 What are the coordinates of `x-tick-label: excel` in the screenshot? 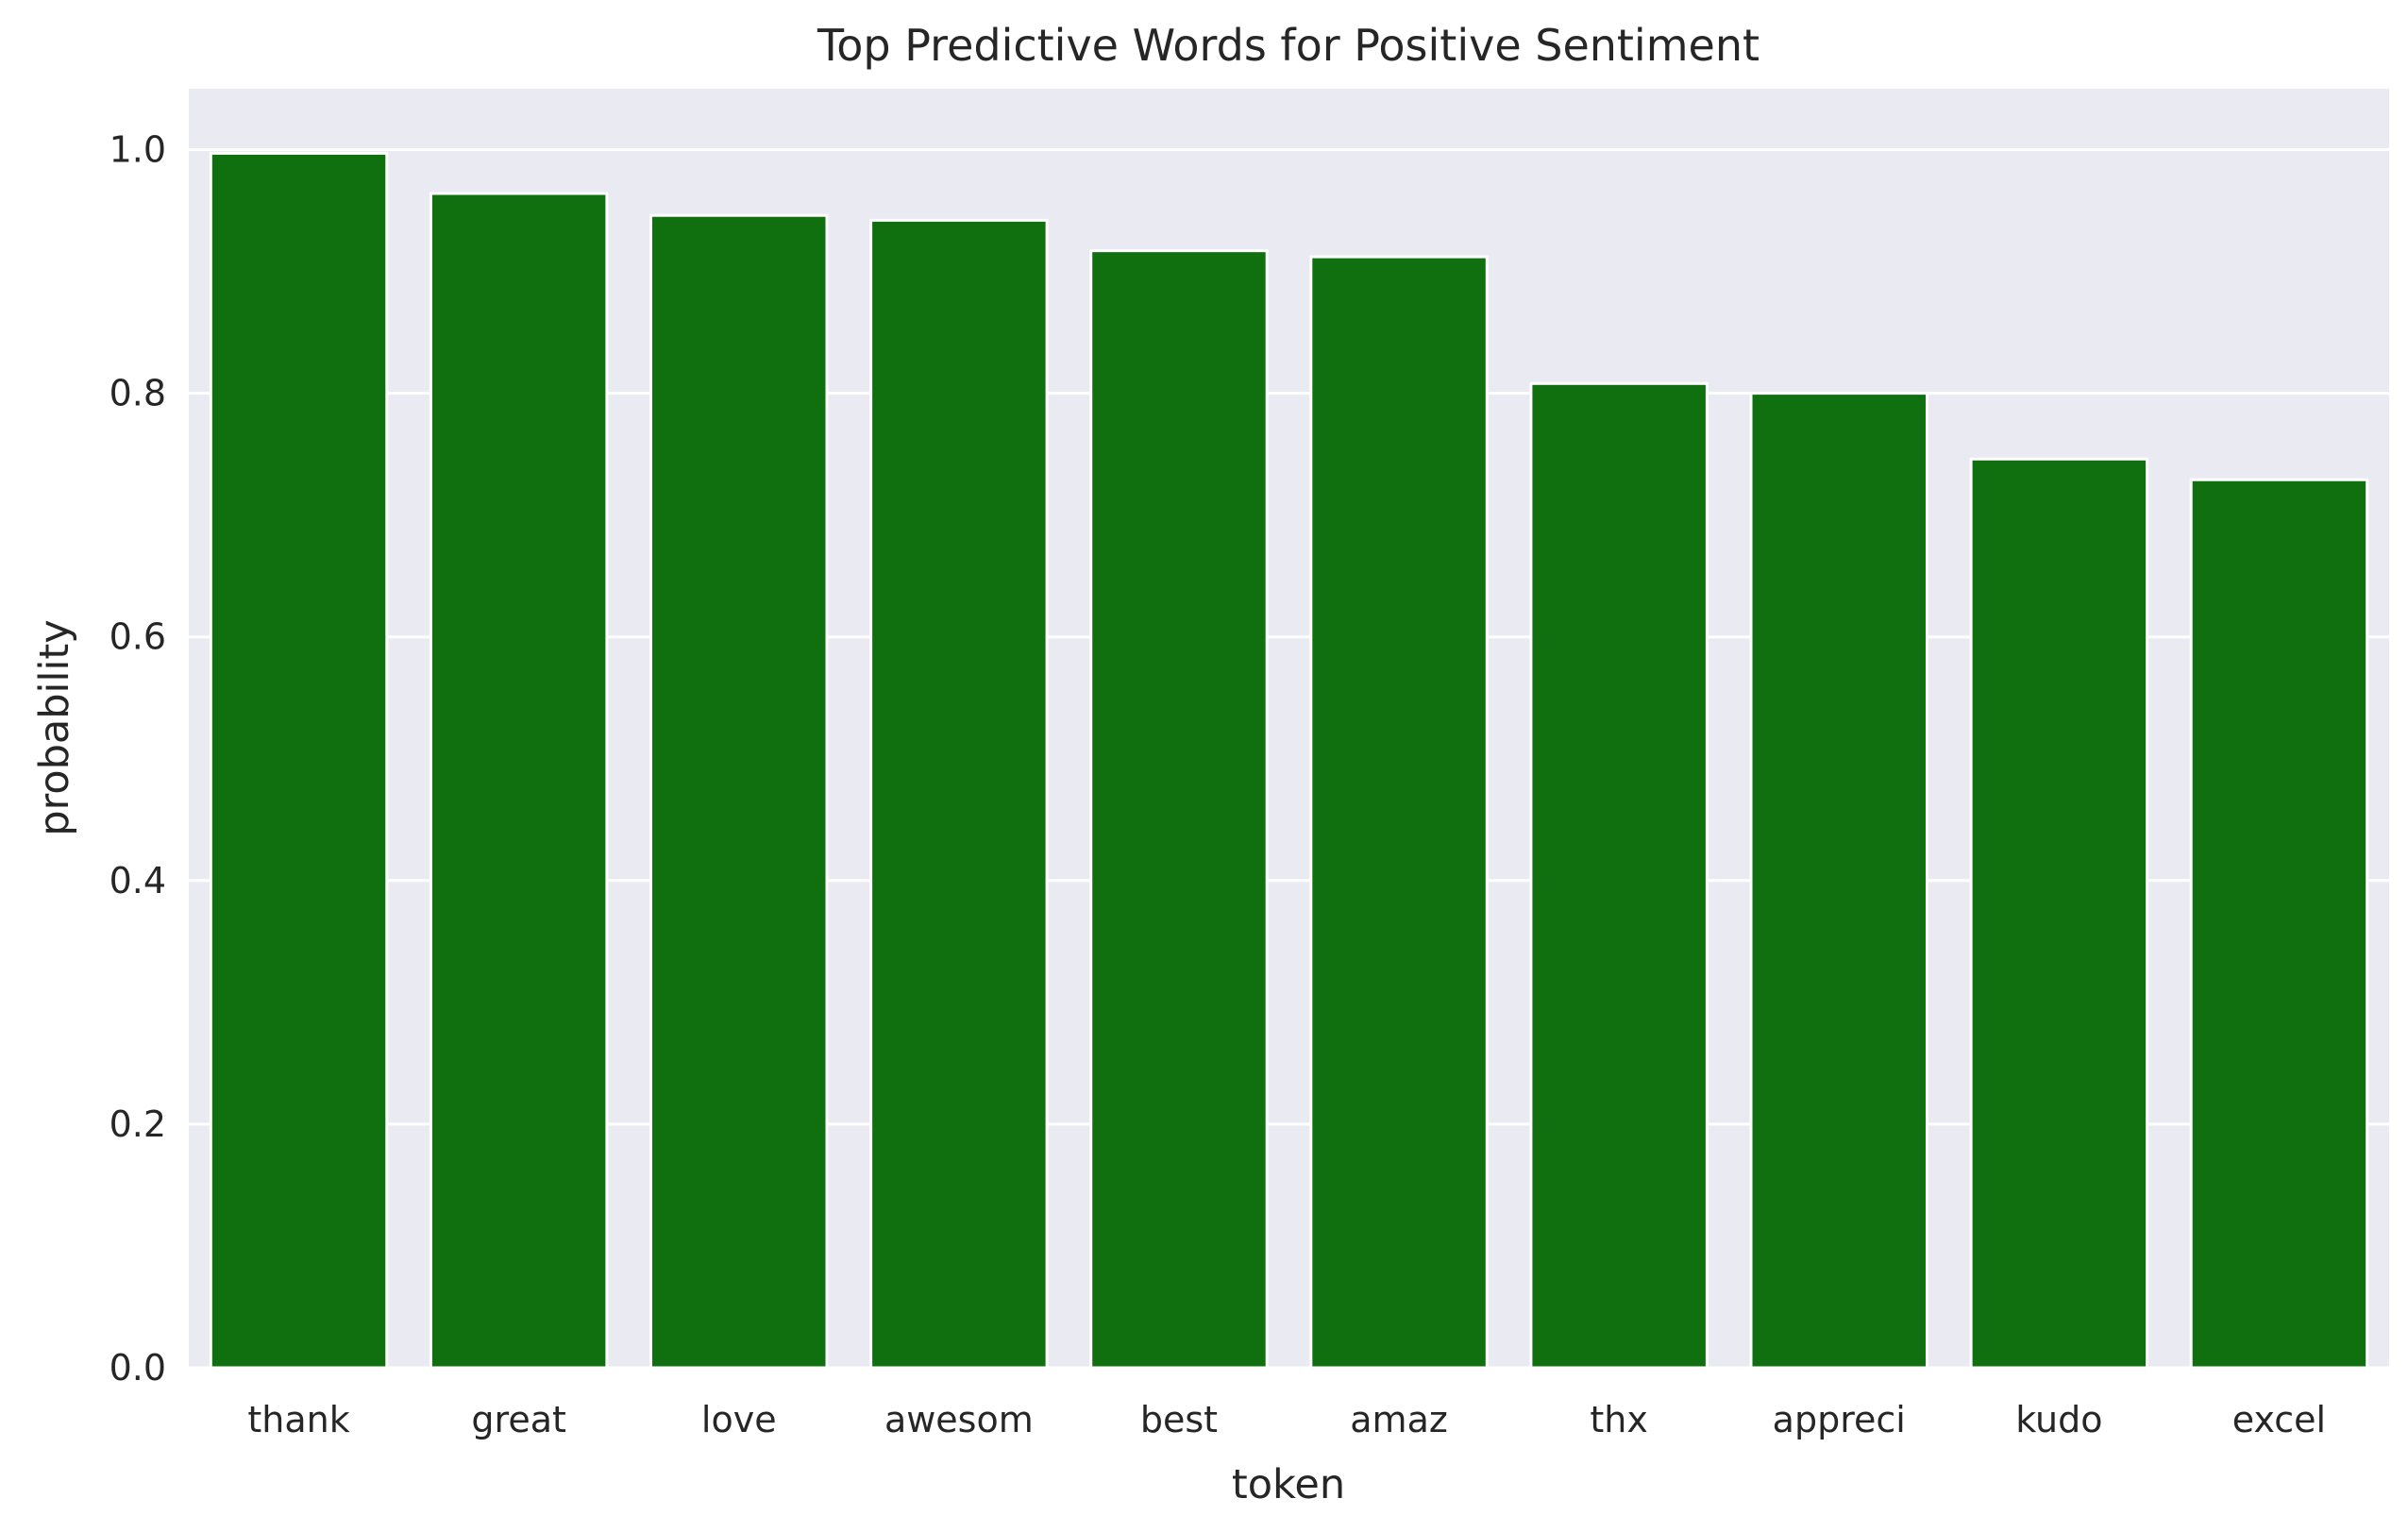 It's located at (2279, 1419).